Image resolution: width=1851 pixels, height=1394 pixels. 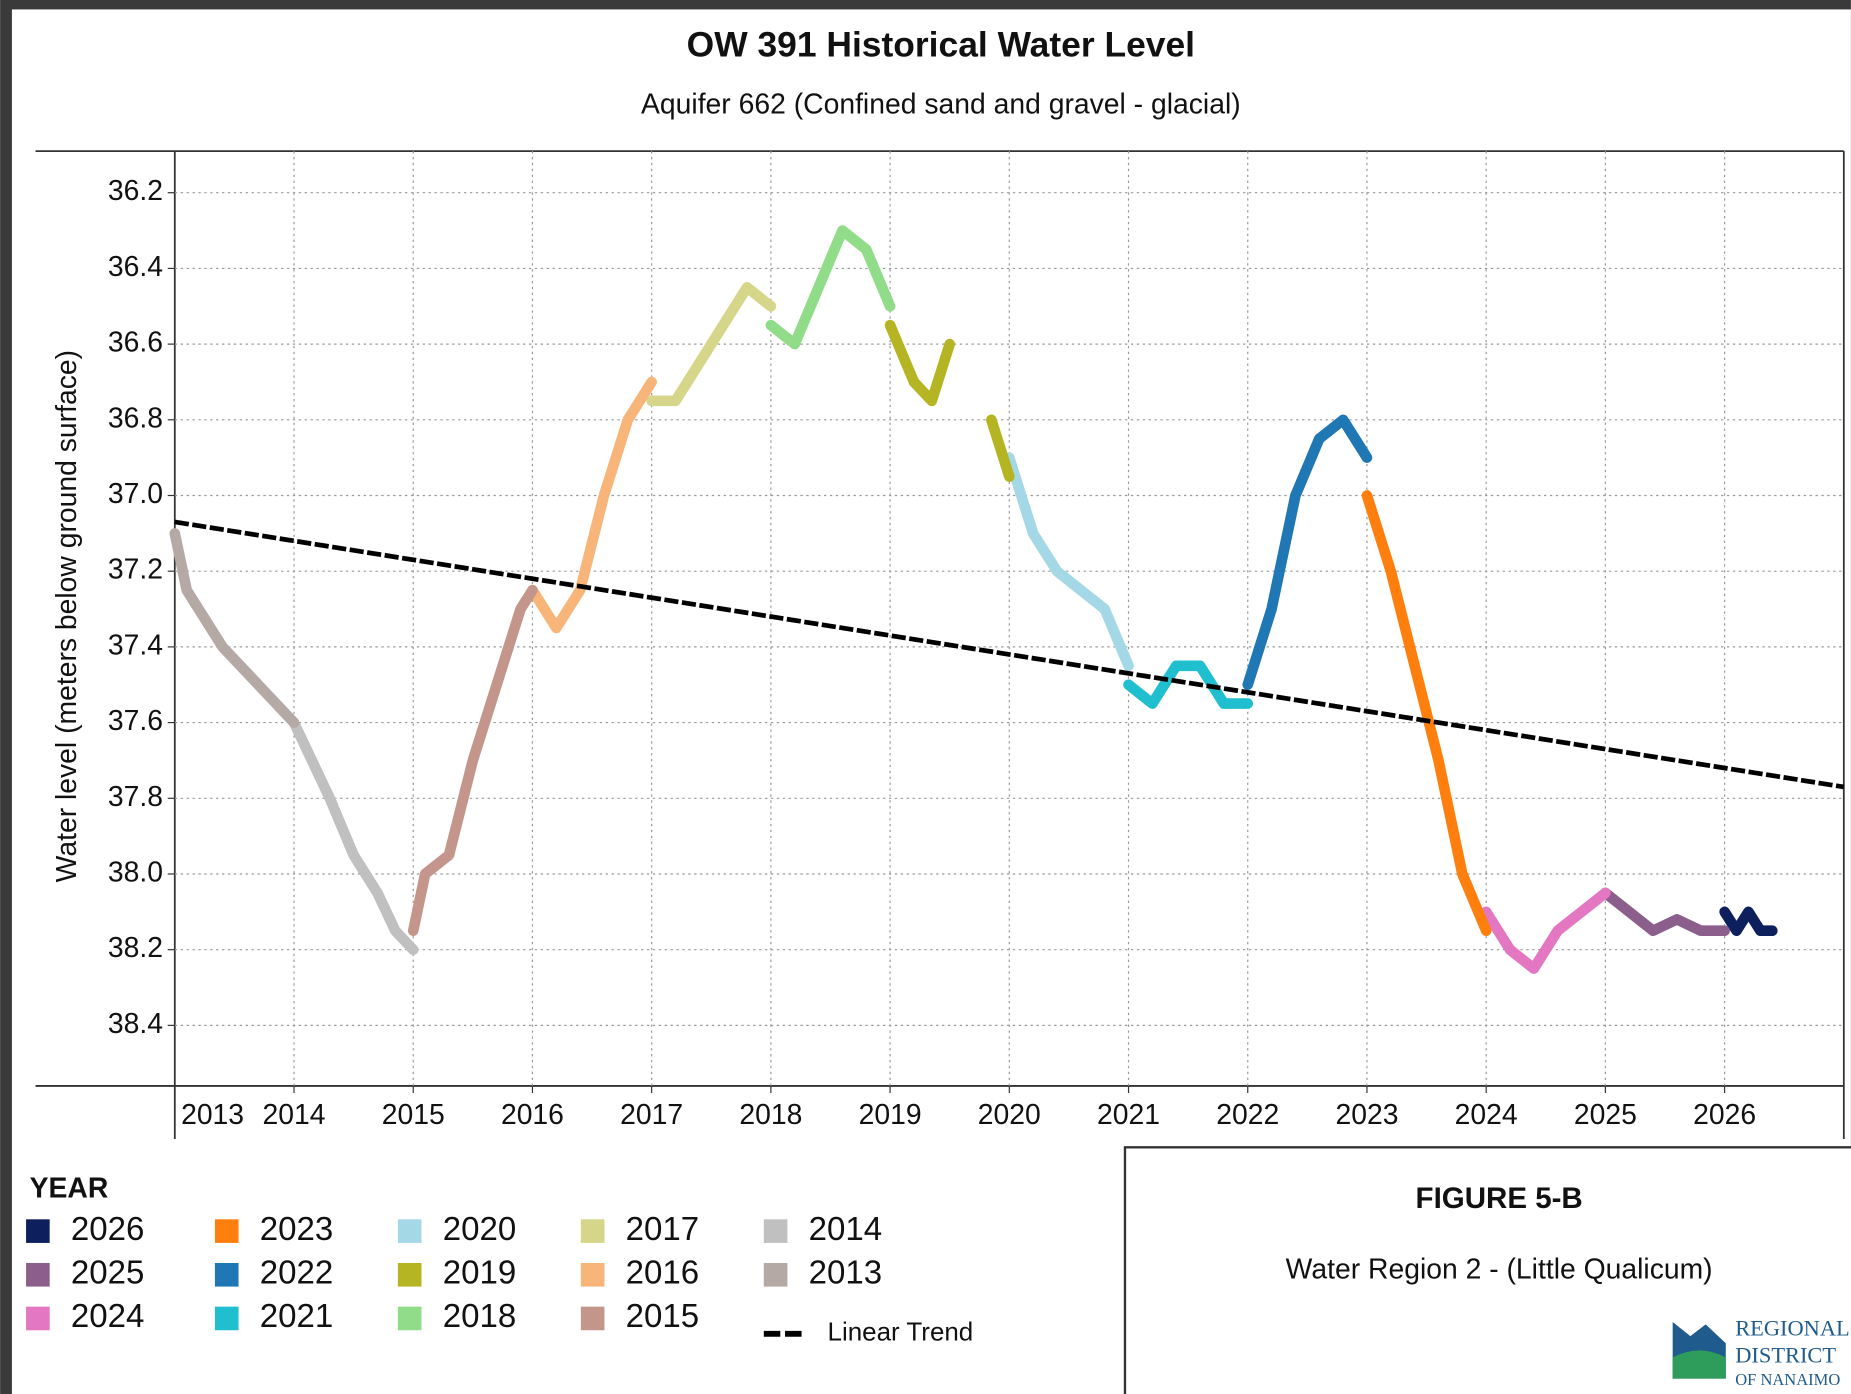 What do you see at coordinates (135, 721) in the screenshot?
I see `y-tick-label: 37.6` at bounding box center [135, 721].